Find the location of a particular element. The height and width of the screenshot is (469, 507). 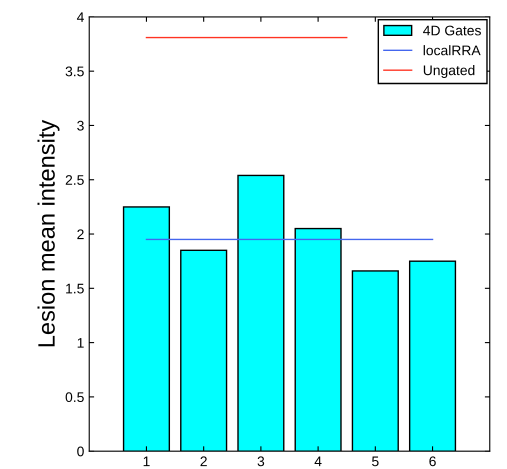

legend-label: Ungated is located at coordinates (449, 71).